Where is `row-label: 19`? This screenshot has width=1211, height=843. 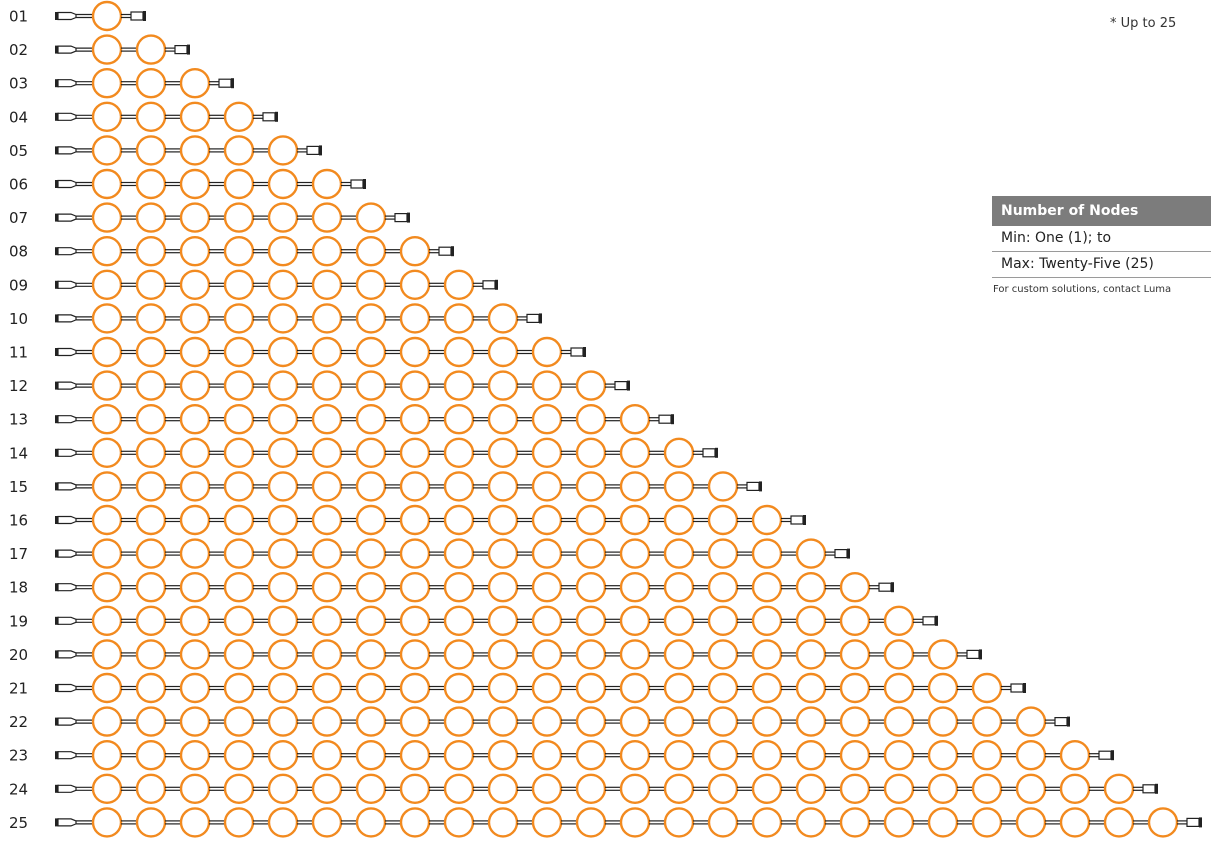
row-label: 19 is located at coordinates (18, 621).